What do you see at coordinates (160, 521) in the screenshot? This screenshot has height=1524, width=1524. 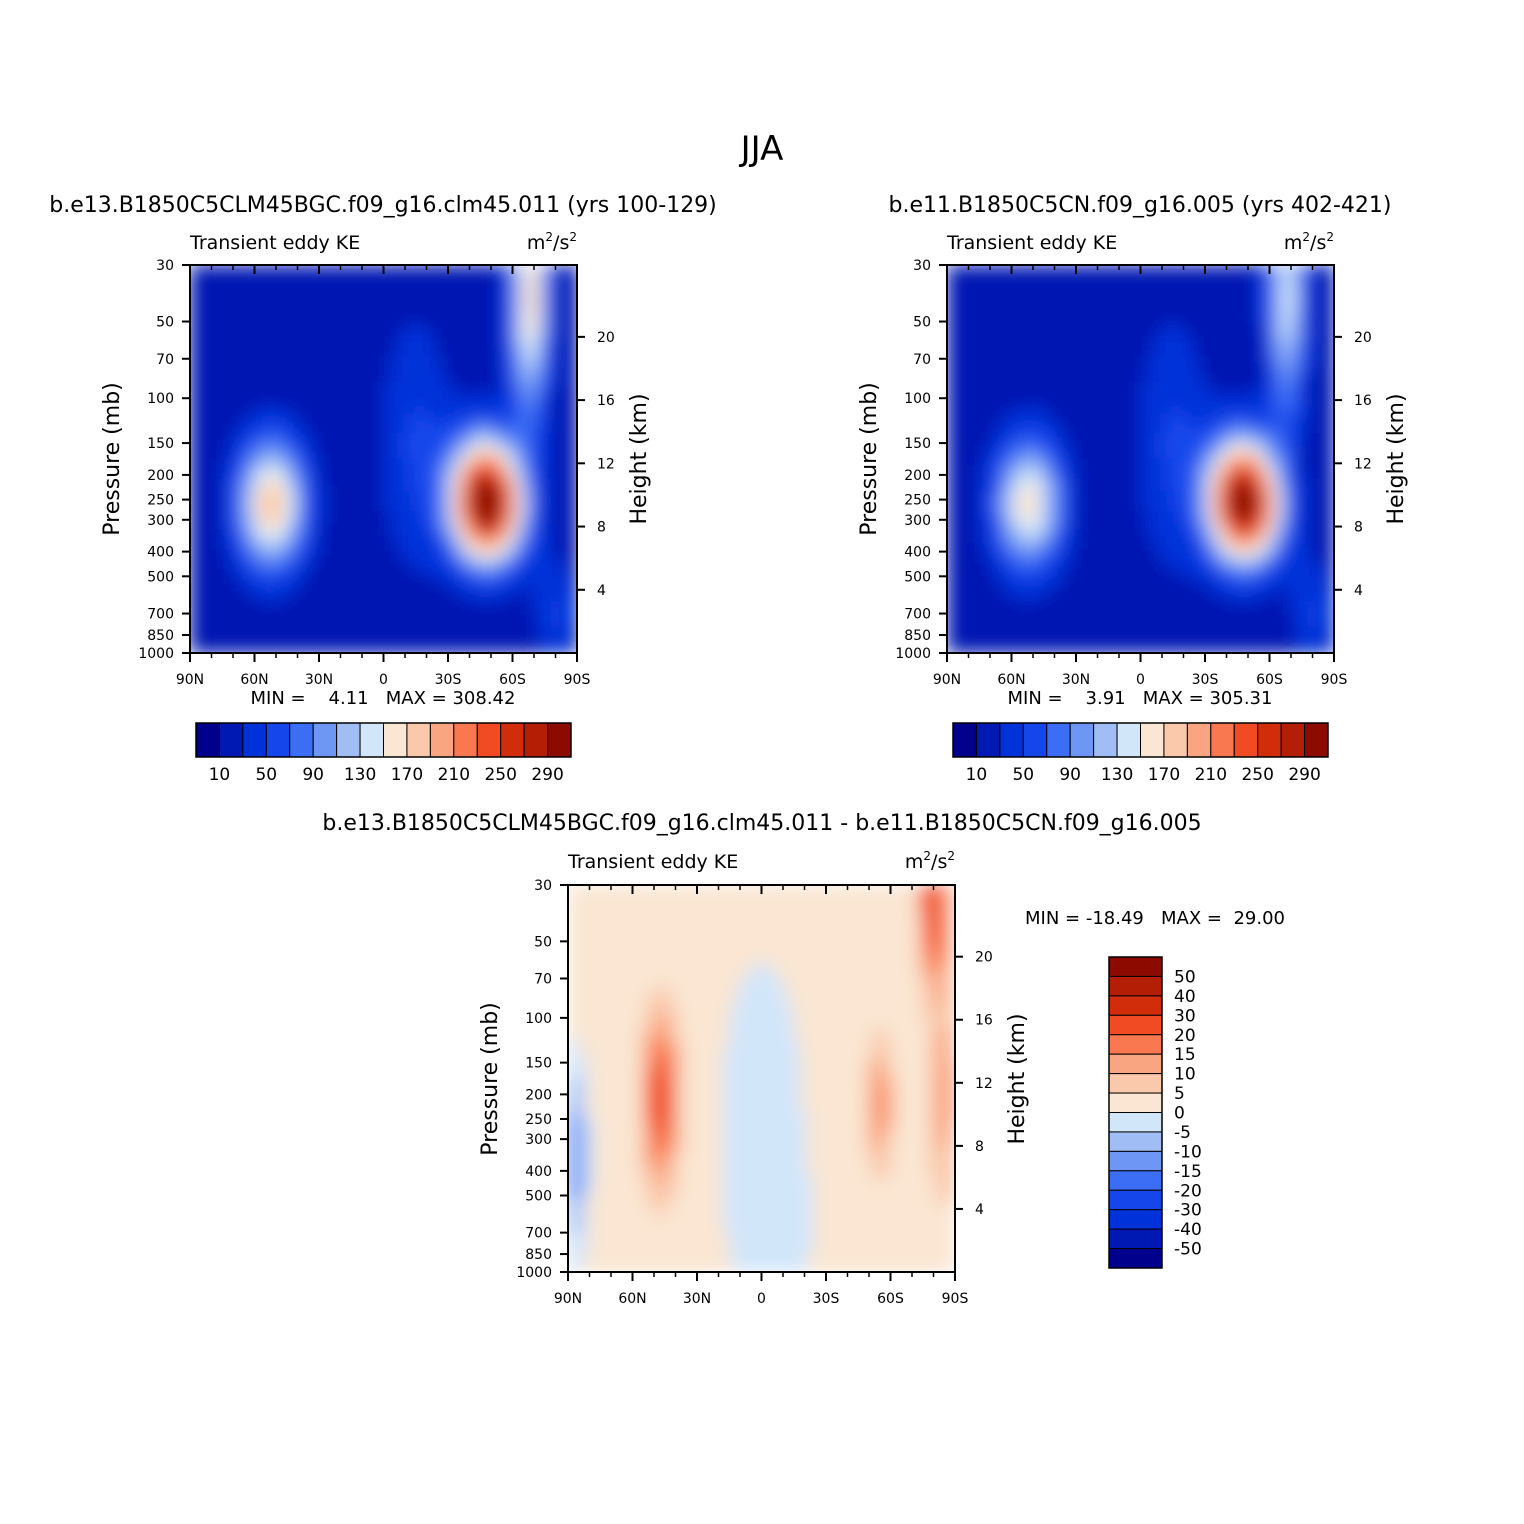 I see `y-tick-label: 300` at bounding box center [160, 521].